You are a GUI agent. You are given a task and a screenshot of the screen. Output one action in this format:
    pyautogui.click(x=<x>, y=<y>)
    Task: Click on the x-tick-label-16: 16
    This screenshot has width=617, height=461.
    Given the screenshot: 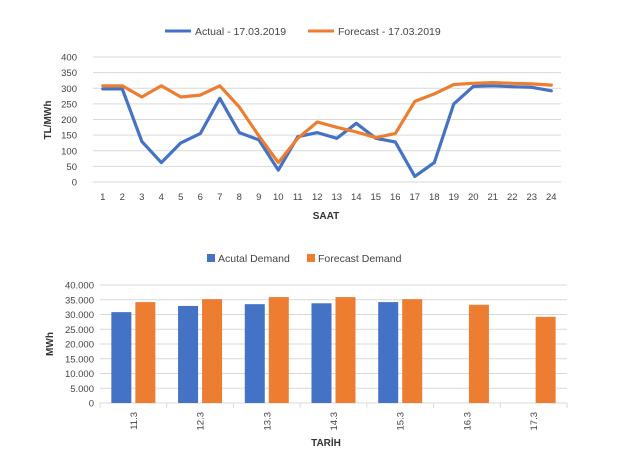 What is the action you would take?
    pyautogui.click(x=395, y=197)
    